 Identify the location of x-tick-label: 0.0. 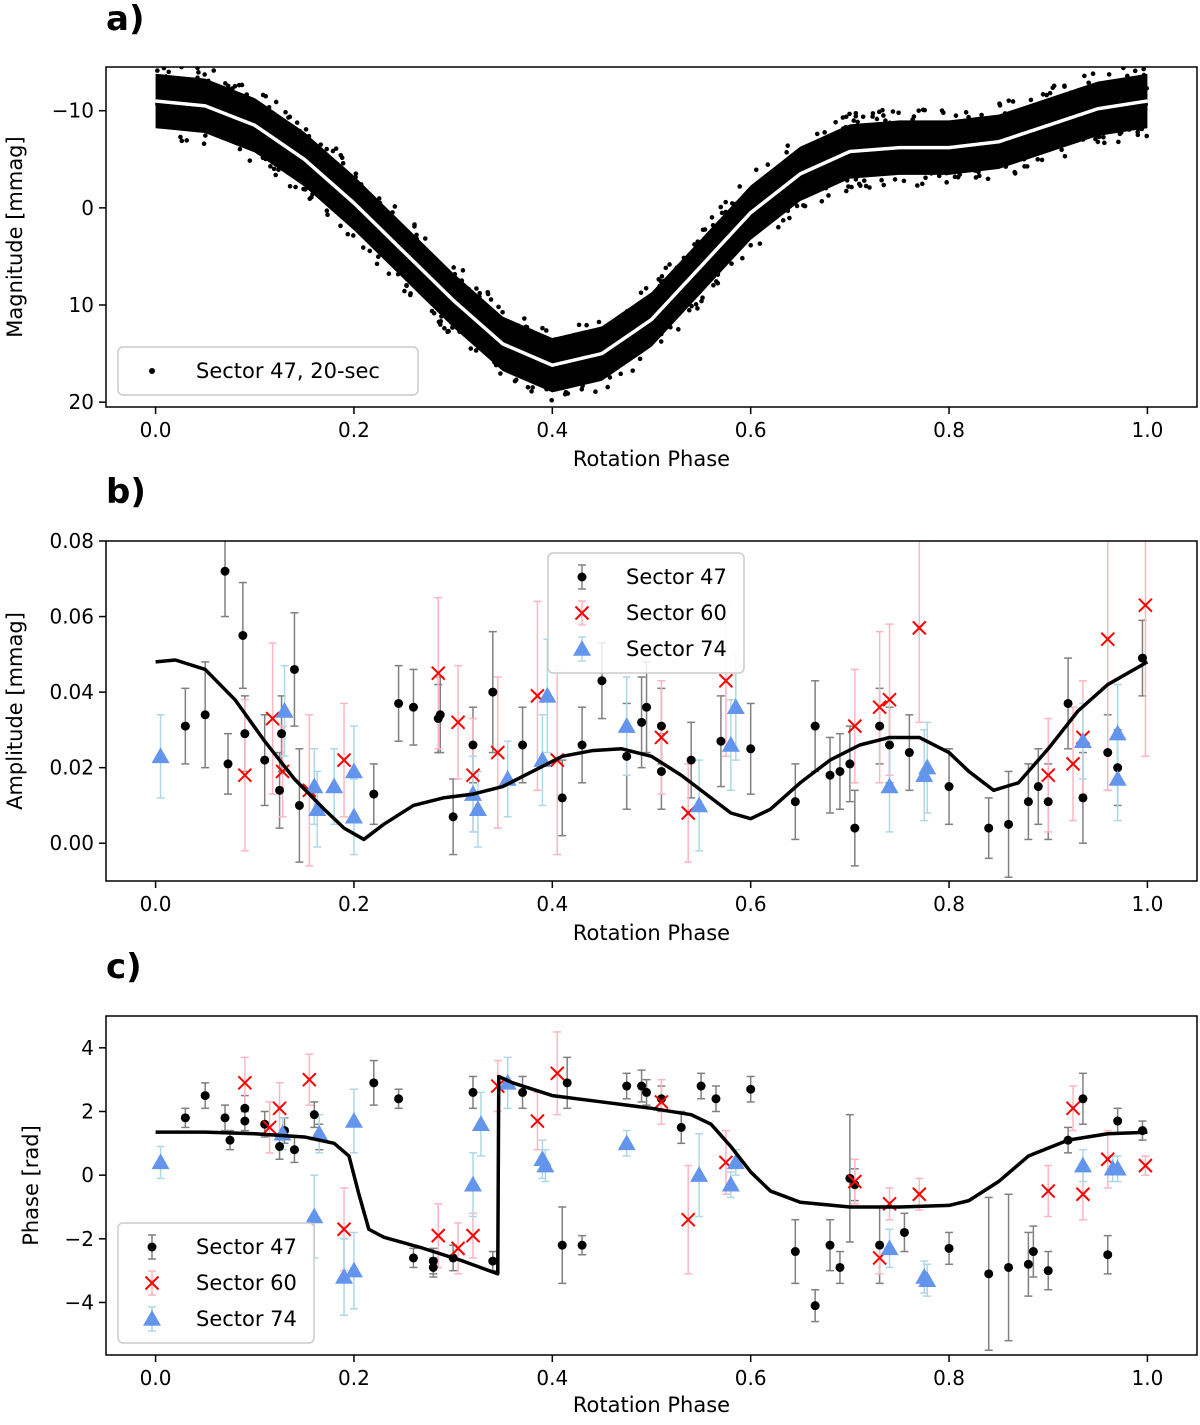
(156, 430).